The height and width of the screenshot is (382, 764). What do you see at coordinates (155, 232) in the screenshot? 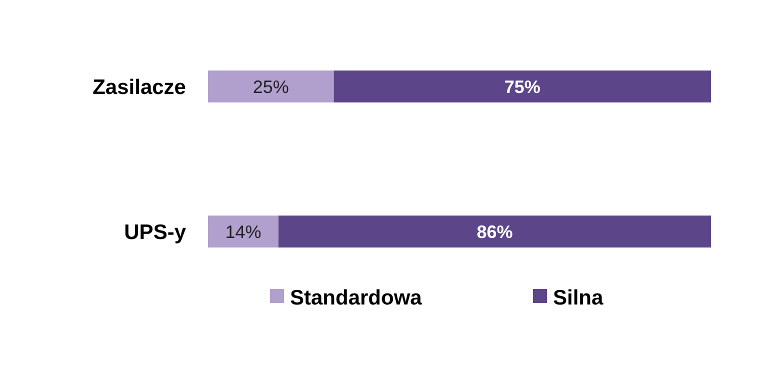
I see `y-tick-label: UPS-y` at bounding box center [155, 232].